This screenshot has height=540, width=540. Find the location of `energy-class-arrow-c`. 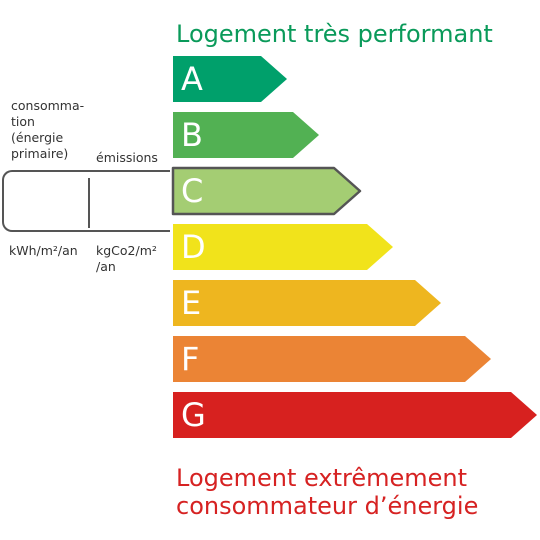

energy-class-arrow-c is located at coordinates (266, 191).